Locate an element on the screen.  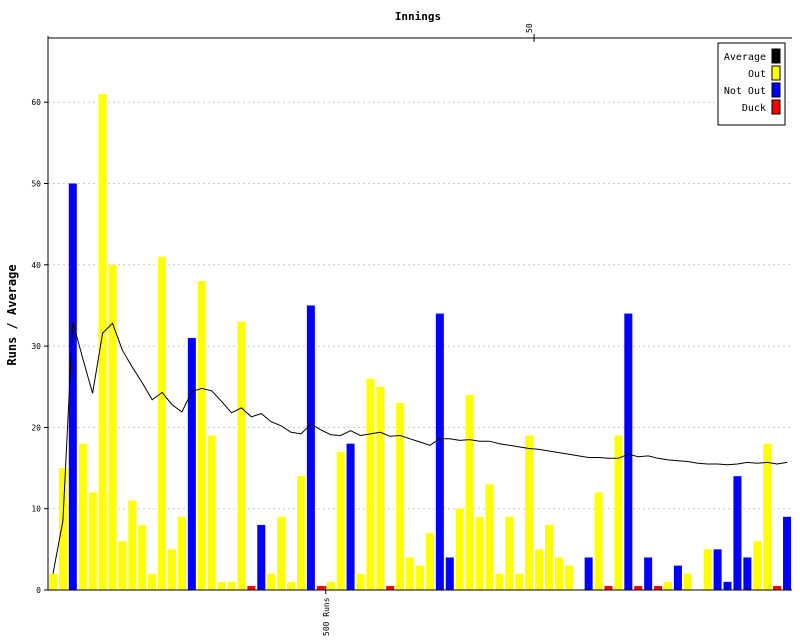
legend-swatch-average is located at coordinates (776, 56).